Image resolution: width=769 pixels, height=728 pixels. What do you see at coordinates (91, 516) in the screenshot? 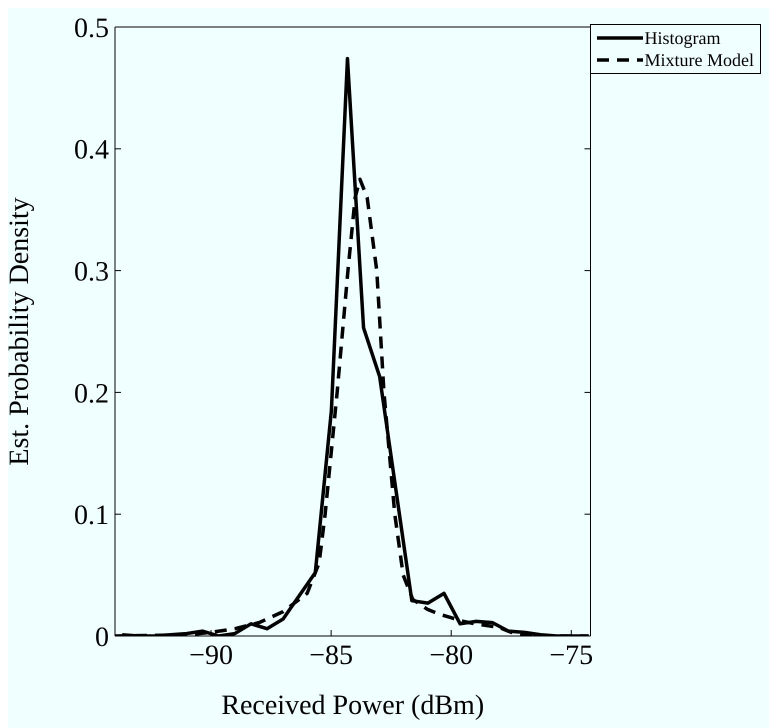
I see `y-tick-label: 0.1` at bounding box center [91, 516].